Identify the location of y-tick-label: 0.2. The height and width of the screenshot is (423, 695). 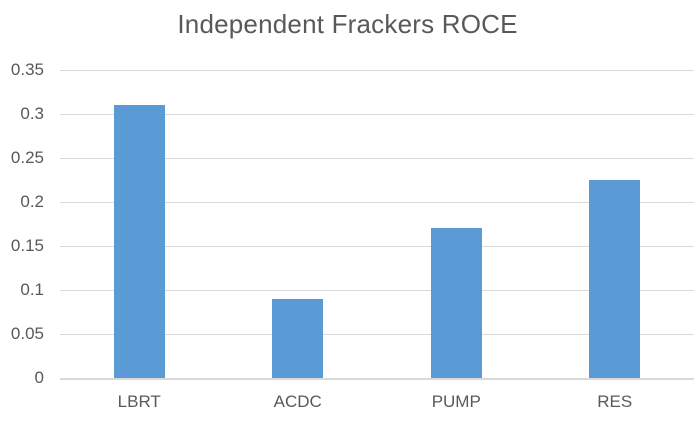
(32, 201).